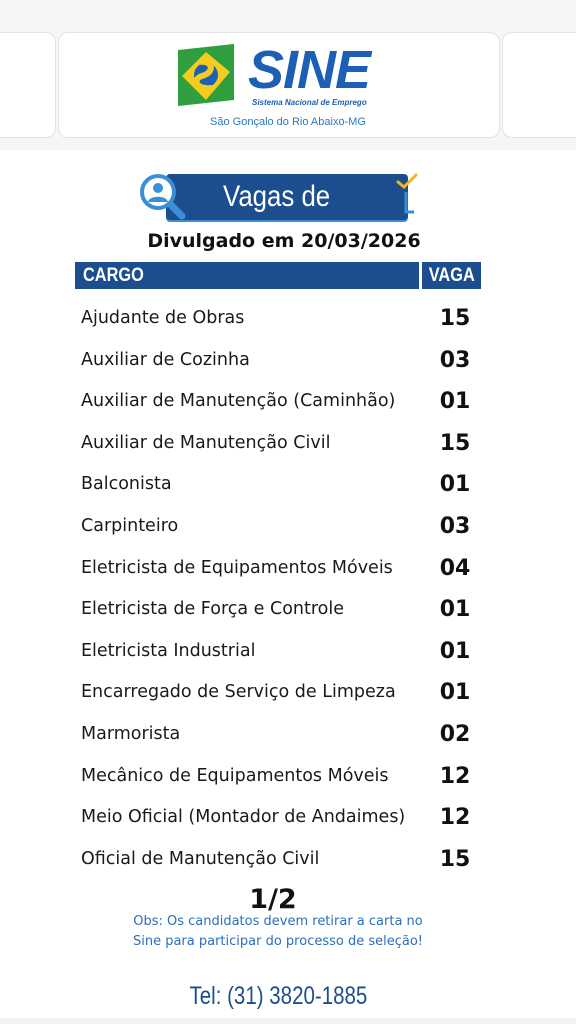 Image resolution: width=576 pixels, height=1024 pixels. I want to click on table-row: Auxiliar de Manutenção (Caminhão) 01, so click(288, 404).